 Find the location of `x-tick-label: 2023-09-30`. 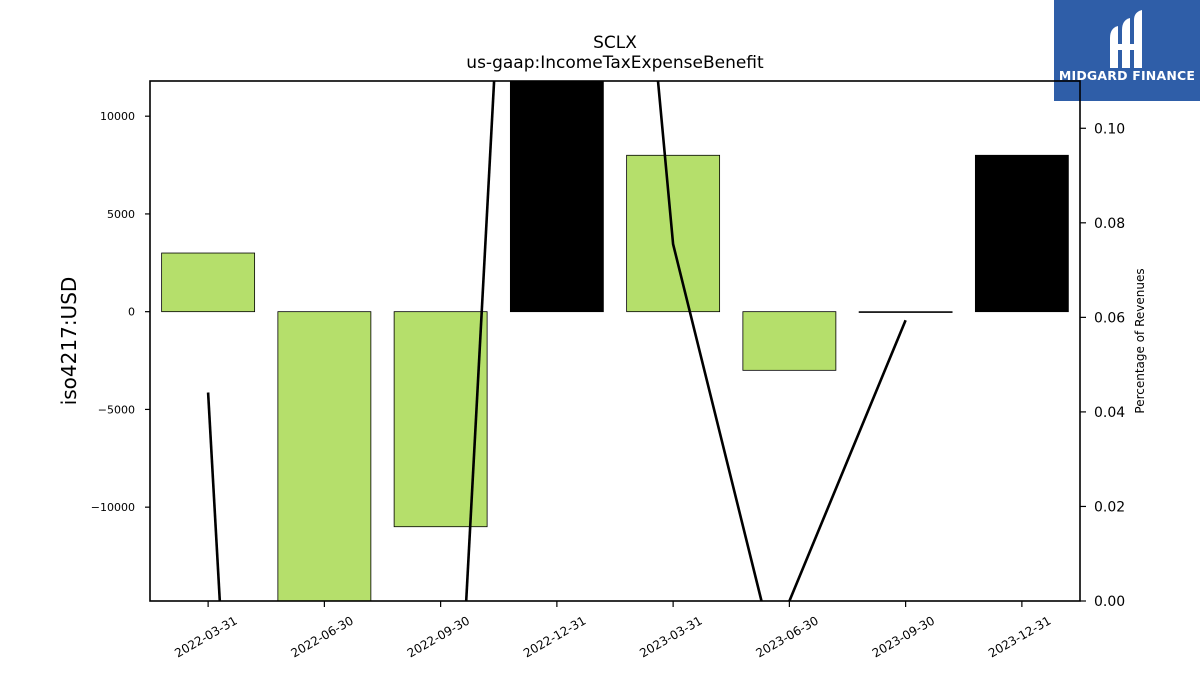

x-tick-label: 2023-09-30 is located at coordinates (903, 636).